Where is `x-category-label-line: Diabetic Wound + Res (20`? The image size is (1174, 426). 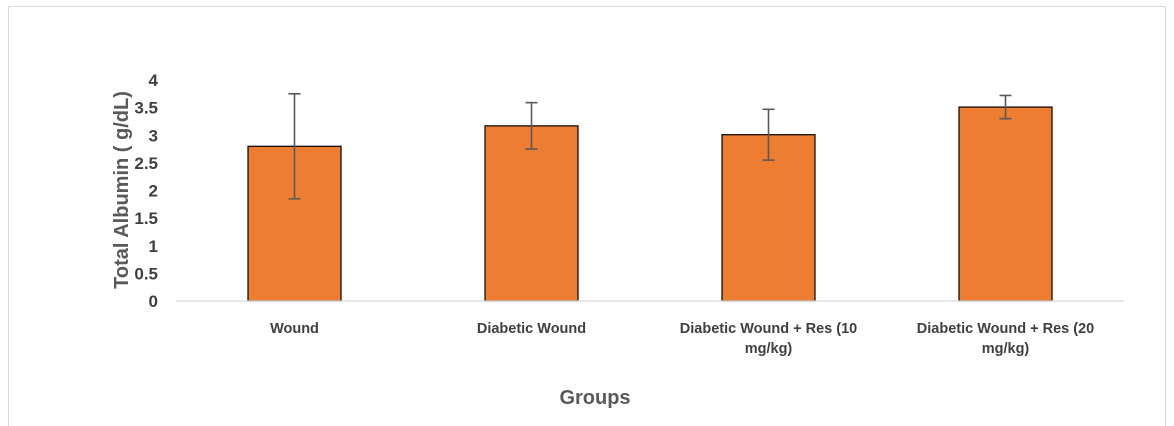 x-category-label-line: Diabetic Wound + Res (20 is located at coordinates (1005, 329).